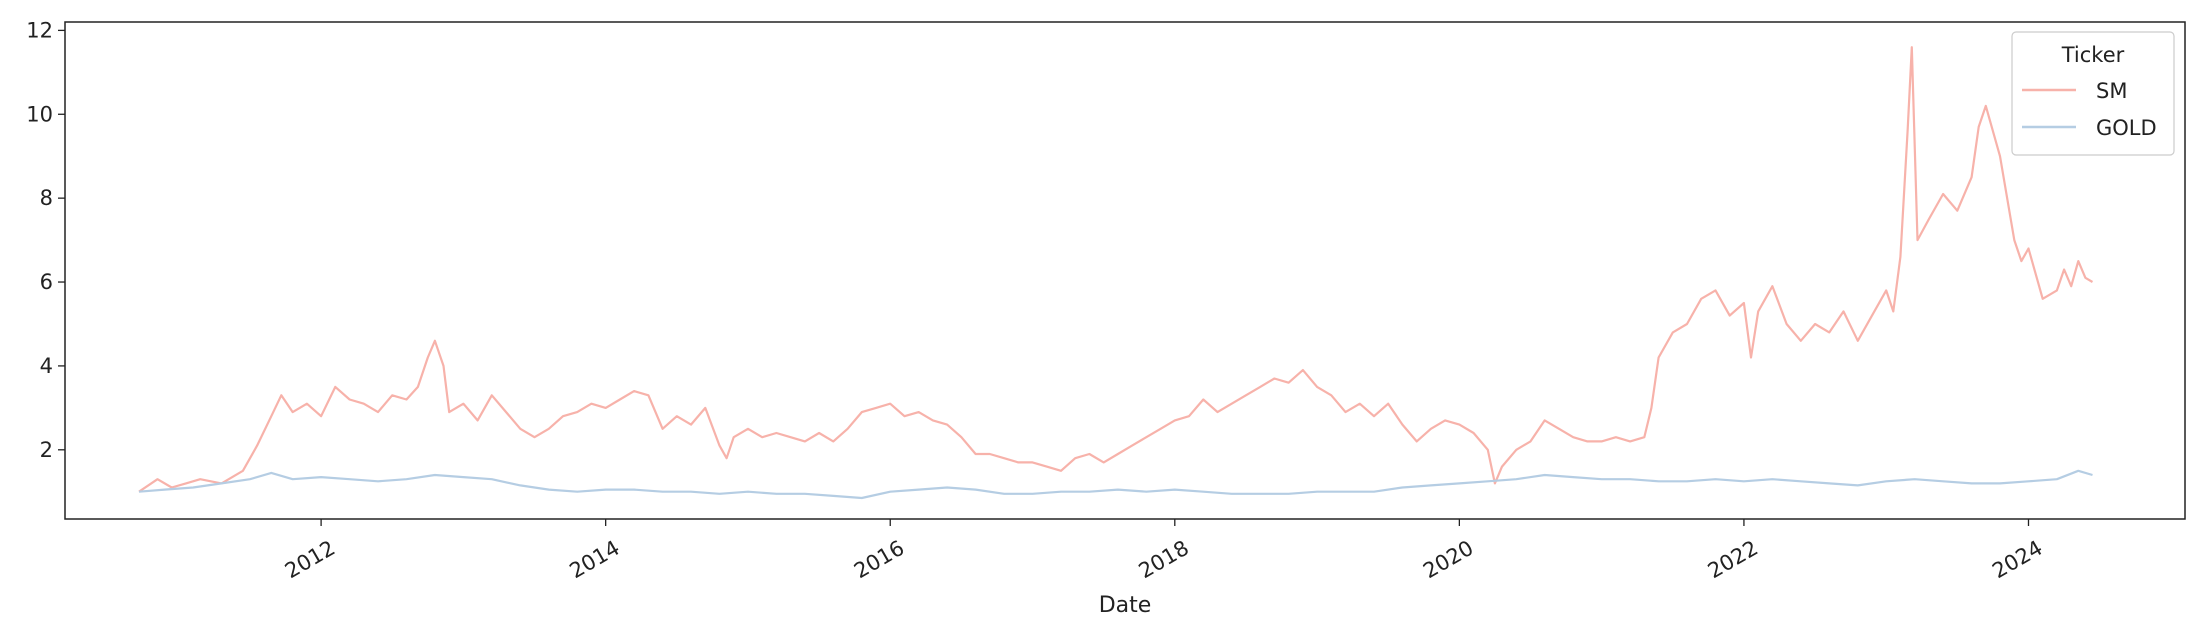 Image resolution: width=2200 pixels, height=621 pixels. What do you see at coordinates (2017, 560) in the screenshot?
I see `x-tick-label: 2024` at bounding box center [2017, 560].